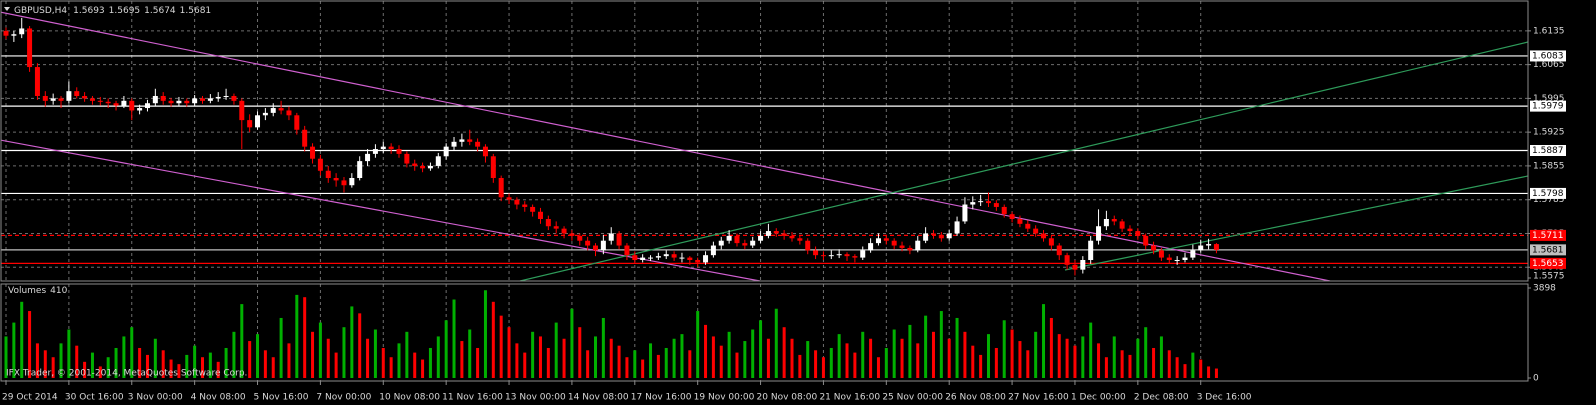  What do you see at coordinates (1549, 133) in the screenshot?
I see `y-tick-label: 1.5925` at bounding box center [1549, 133].